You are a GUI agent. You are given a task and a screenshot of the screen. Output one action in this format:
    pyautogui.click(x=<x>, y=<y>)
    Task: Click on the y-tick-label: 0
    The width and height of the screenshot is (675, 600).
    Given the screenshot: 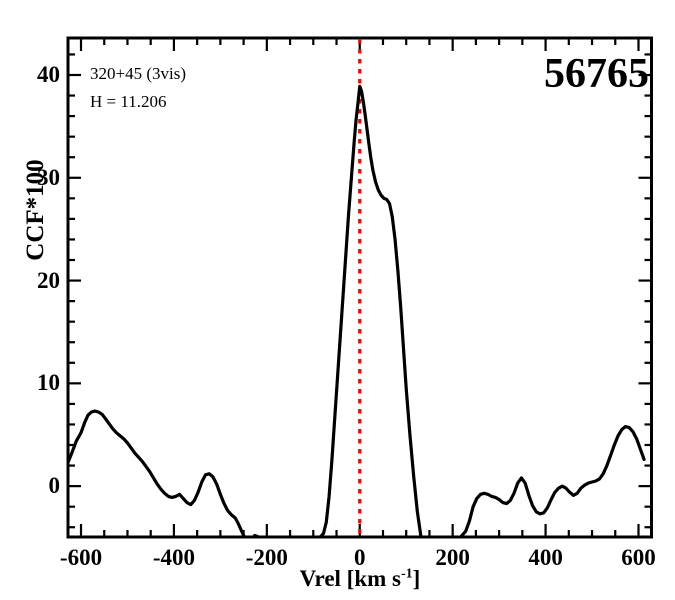 What is the action you would take?
    pyautogui.click(x=54, y=486)
    